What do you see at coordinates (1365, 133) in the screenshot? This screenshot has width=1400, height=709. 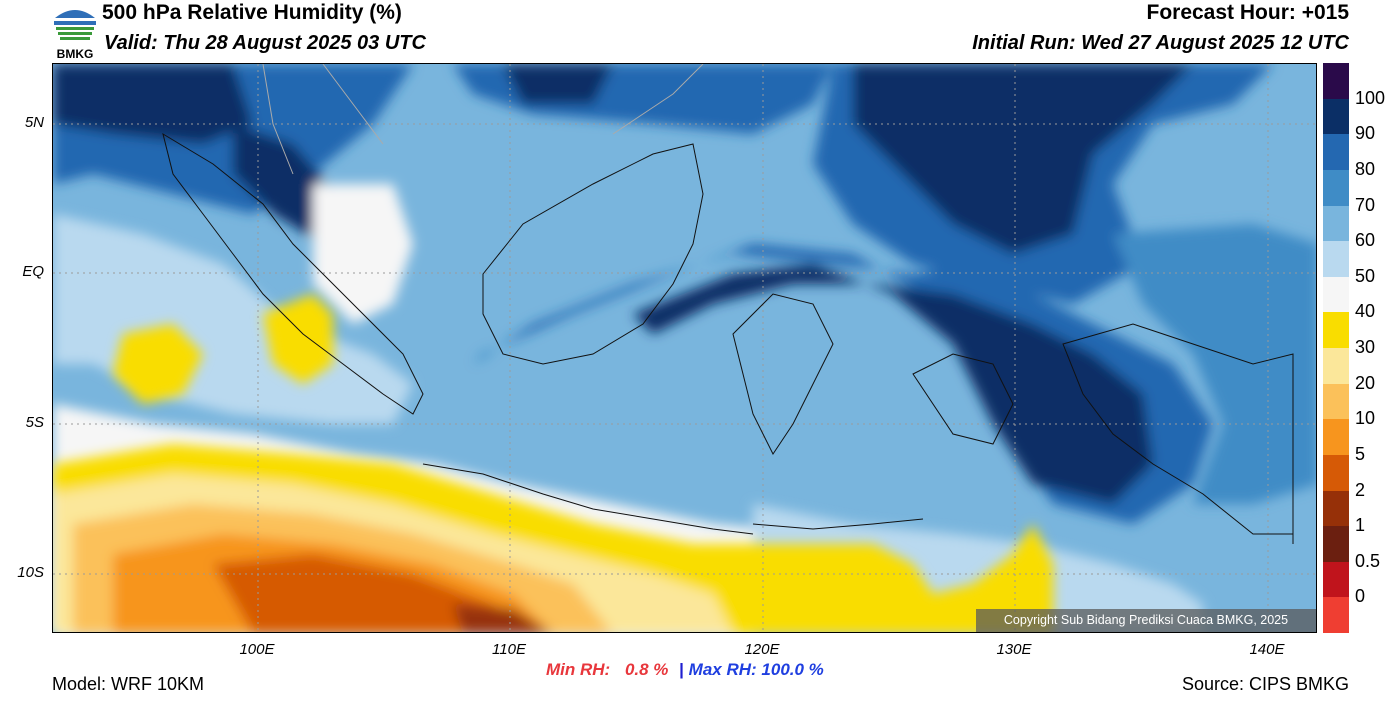 I see `colorbar-label: 90` at bounding box center [1365, 133].